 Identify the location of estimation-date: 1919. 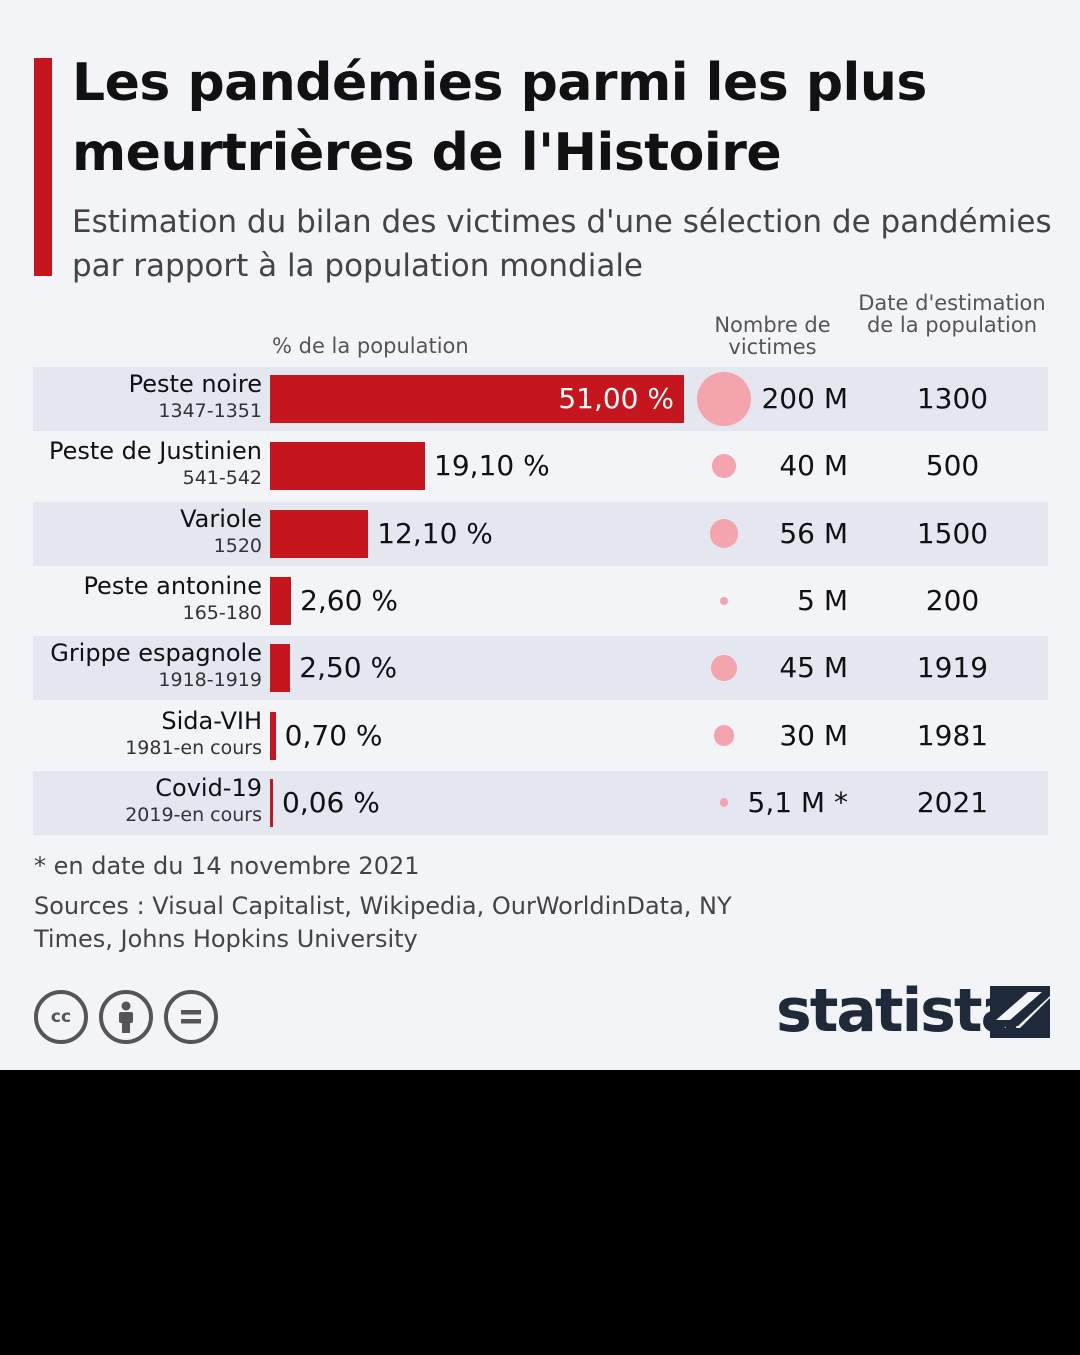
(952, 668).